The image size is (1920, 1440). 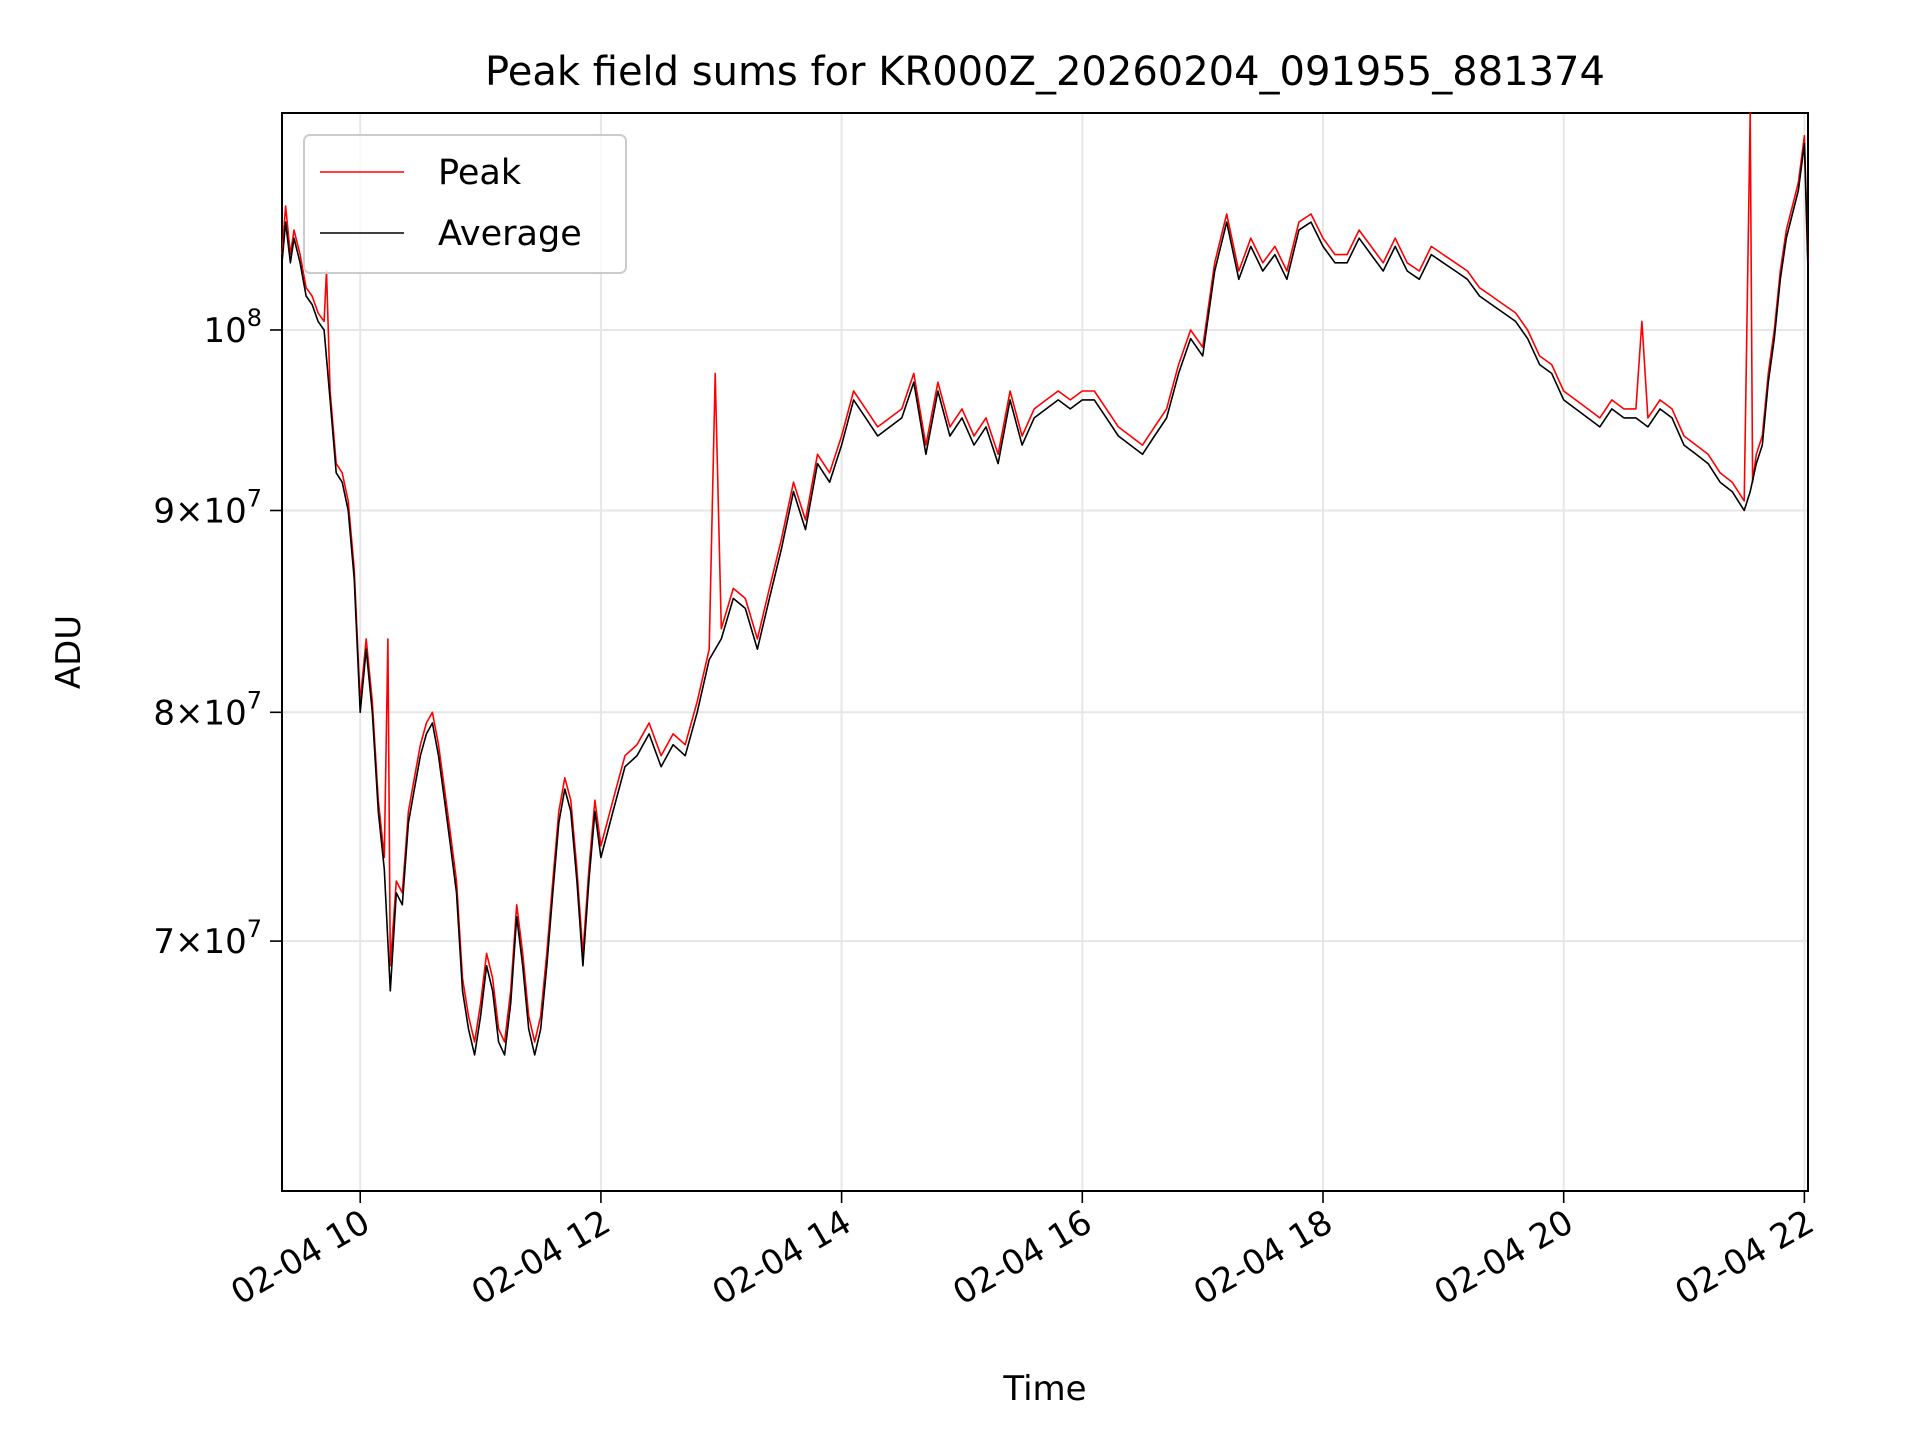 I want to click on x-tick-label-0: 02-04 10, so click(x=300, y=1257).